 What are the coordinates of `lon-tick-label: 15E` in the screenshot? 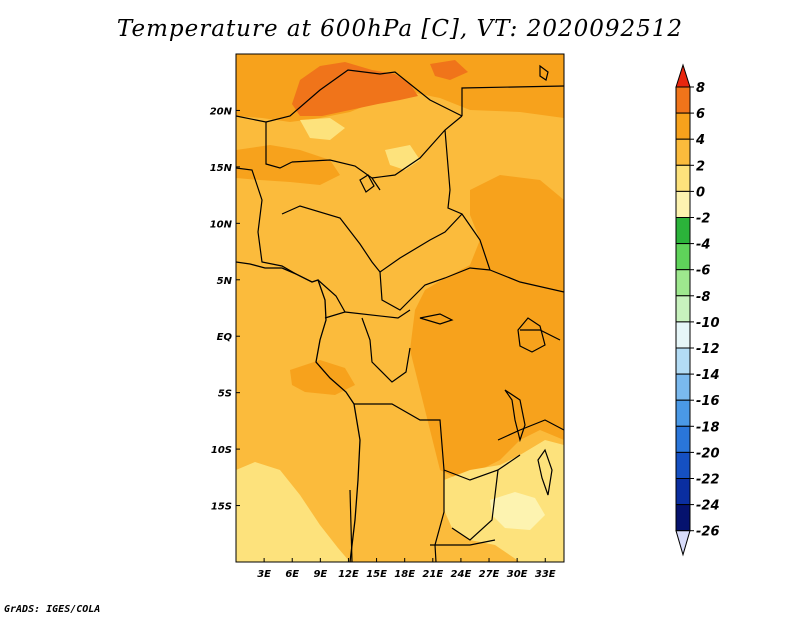 It's located at (376, 574).